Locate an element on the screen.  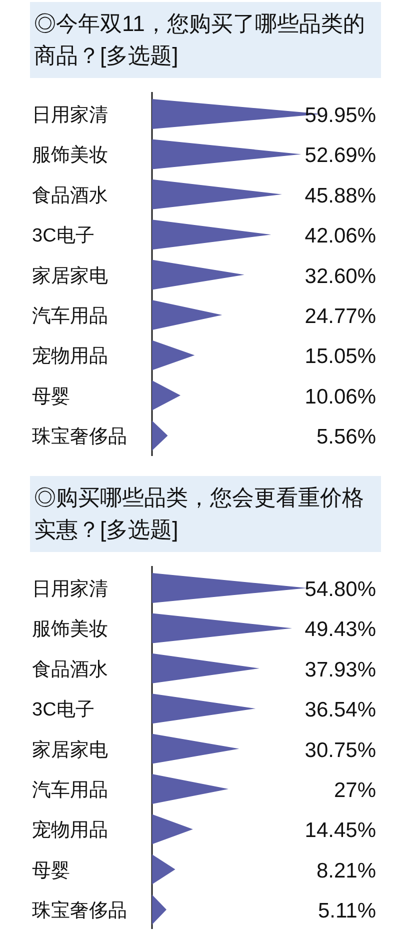
data-label: 36.54% is located at coordinates (340, 710).